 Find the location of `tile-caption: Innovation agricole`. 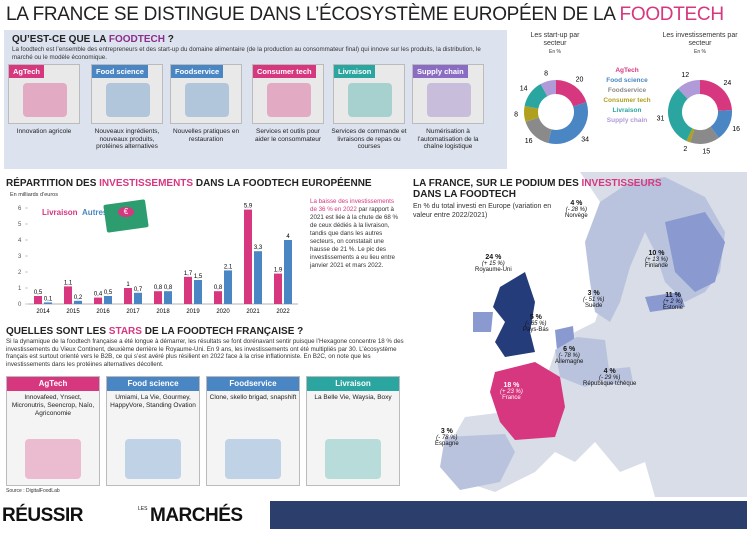

tile-caption: Innovation agricole is located at coordinates (44, 131).